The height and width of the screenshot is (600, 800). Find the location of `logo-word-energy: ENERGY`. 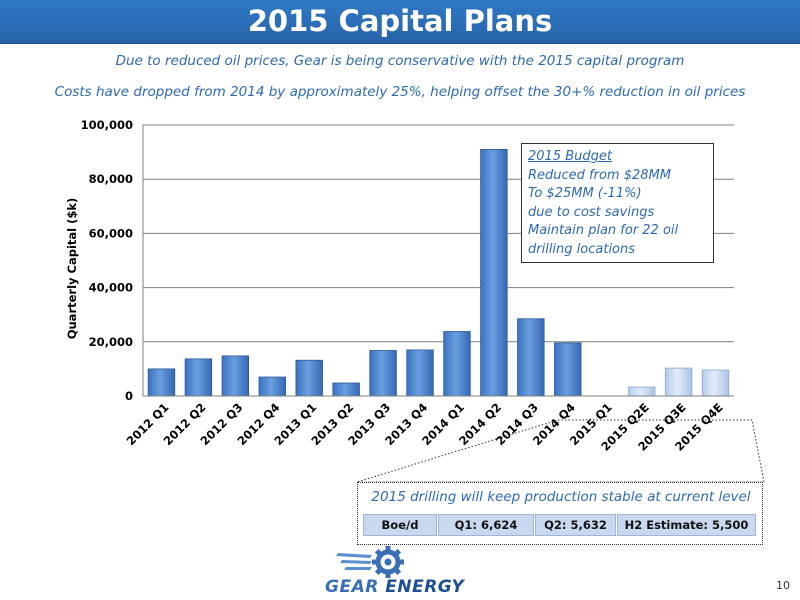

logo-word-energy: ENERGY is located at coordinates (425, 587).